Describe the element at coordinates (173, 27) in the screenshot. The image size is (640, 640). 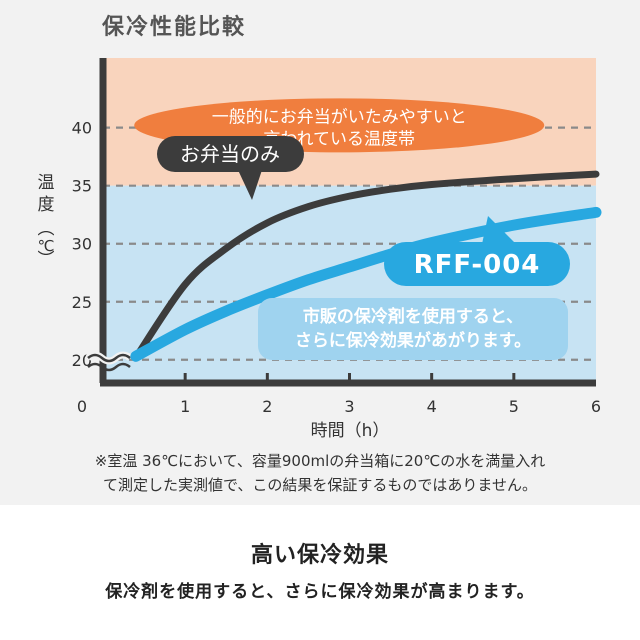
I see `chart-title: 保冷性能比較` at that location.